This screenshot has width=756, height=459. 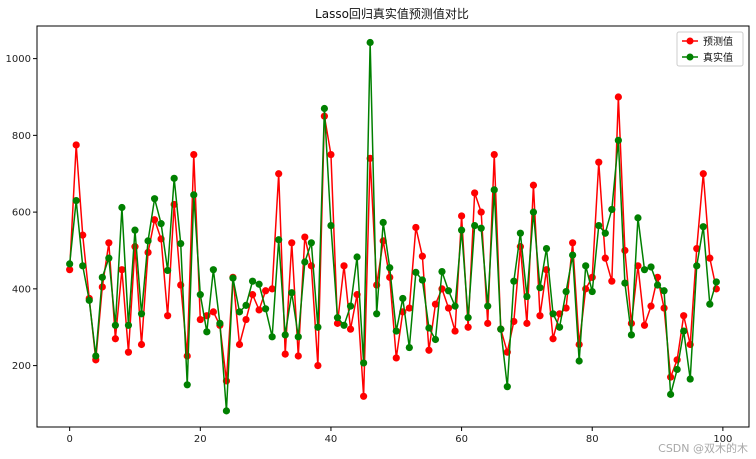 What do you see at coordinates (592, 439) in the screenshot?
I see `x-tick-label: 80` at bounding box center [592, 439].